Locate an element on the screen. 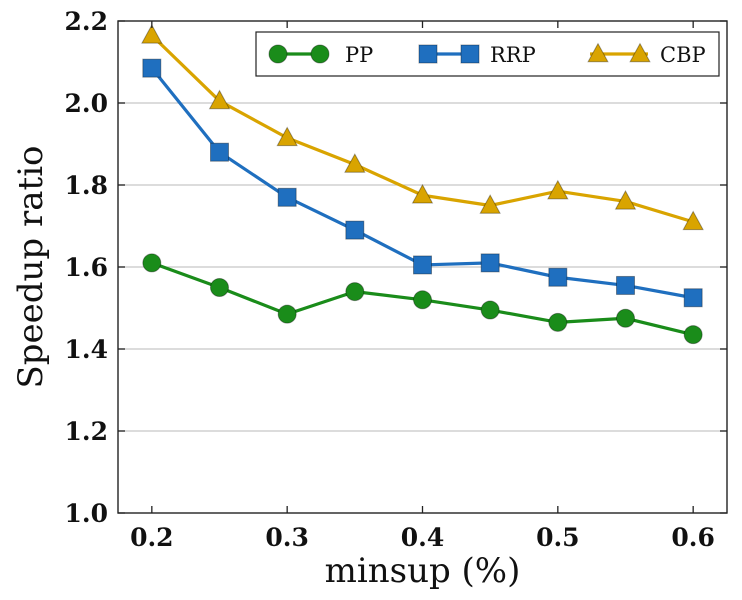 This screenshot has height=600, width=742. y-tick-label: 1.0 is located at coordinates (87, 513).